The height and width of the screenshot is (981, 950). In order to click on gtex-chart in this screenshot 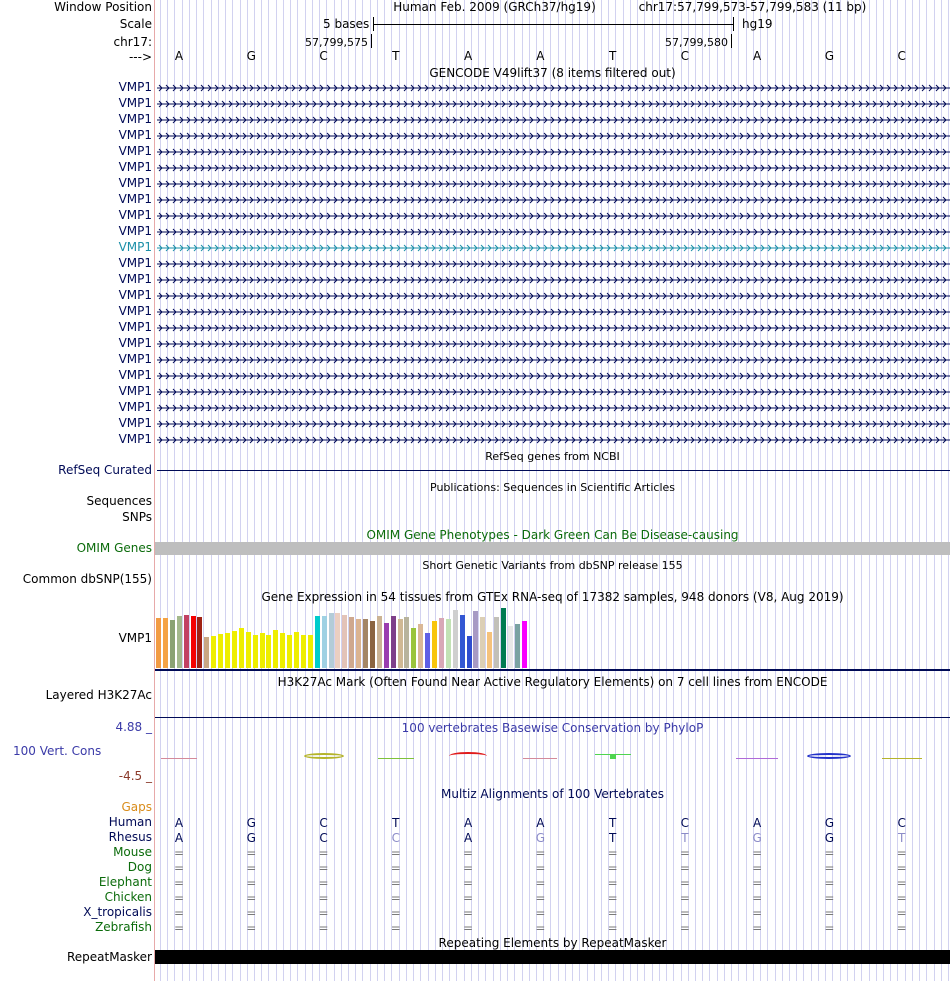, I will do `click(552, 636)`.